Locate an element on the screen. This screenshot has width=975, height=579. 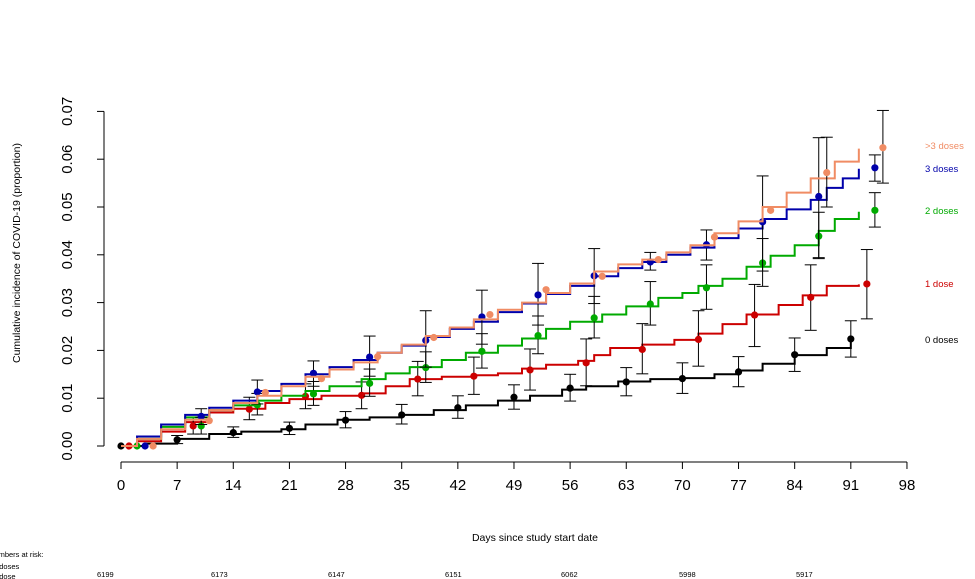
series-label: 0 doses is located at coordinates (942, 340).